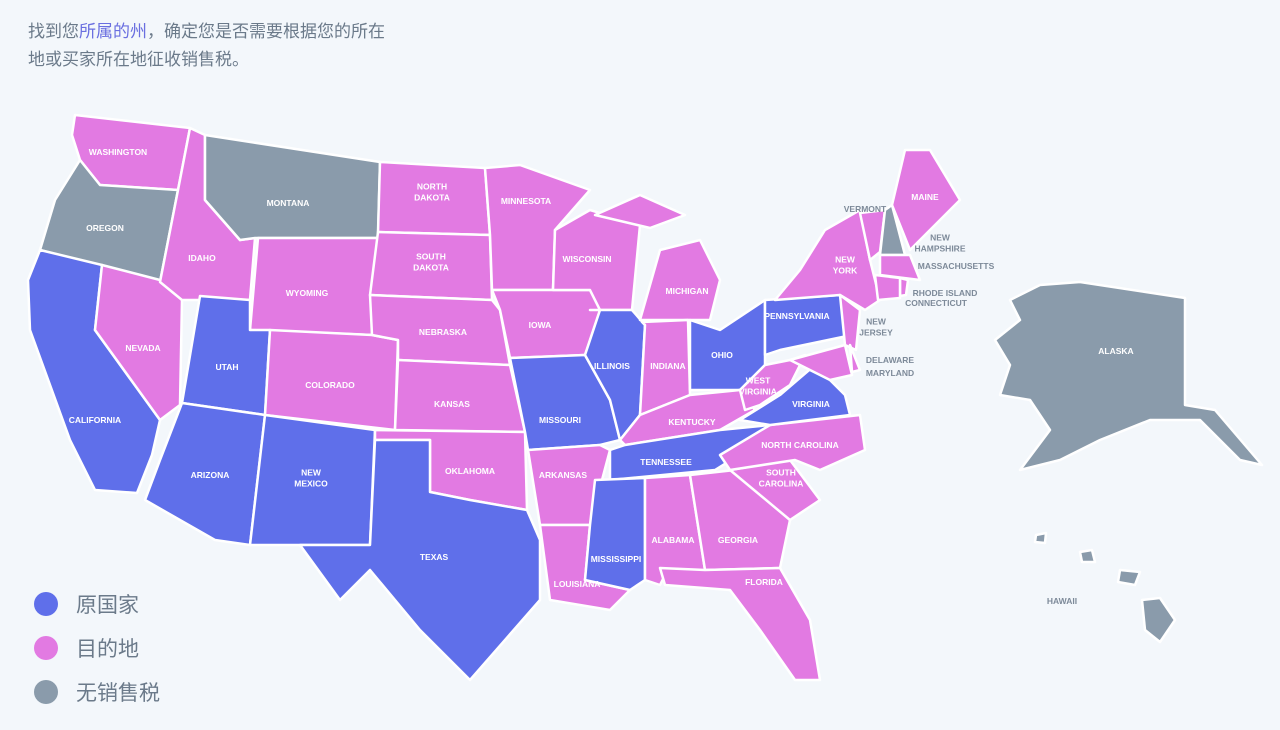  I want to click on state-montana-shape, so click(292, 187).